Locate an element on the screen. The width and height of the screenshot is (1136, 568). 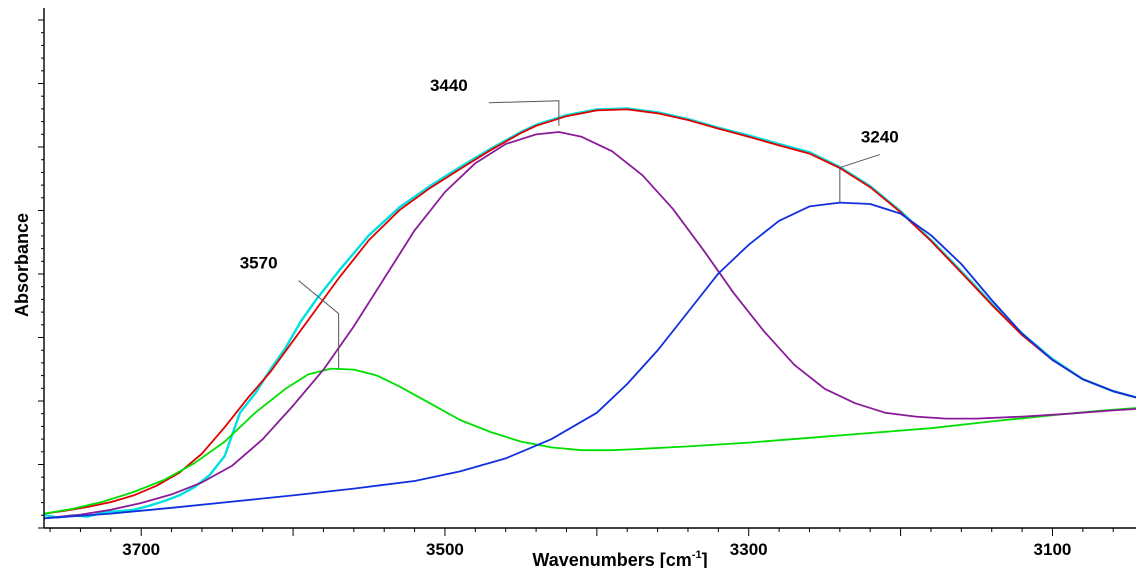
x-axis-title: Wavenumbers [cm-1] is located at coordinates (619, 558).